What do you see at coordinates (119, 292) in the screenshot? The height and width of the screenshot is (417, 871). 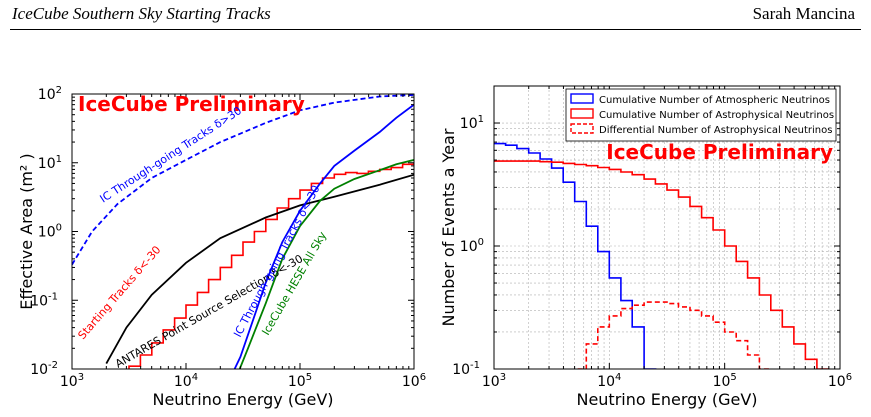 I see `label-starting-tracks: Starting Tracks δ<-30` at bounding box center [119, 292].